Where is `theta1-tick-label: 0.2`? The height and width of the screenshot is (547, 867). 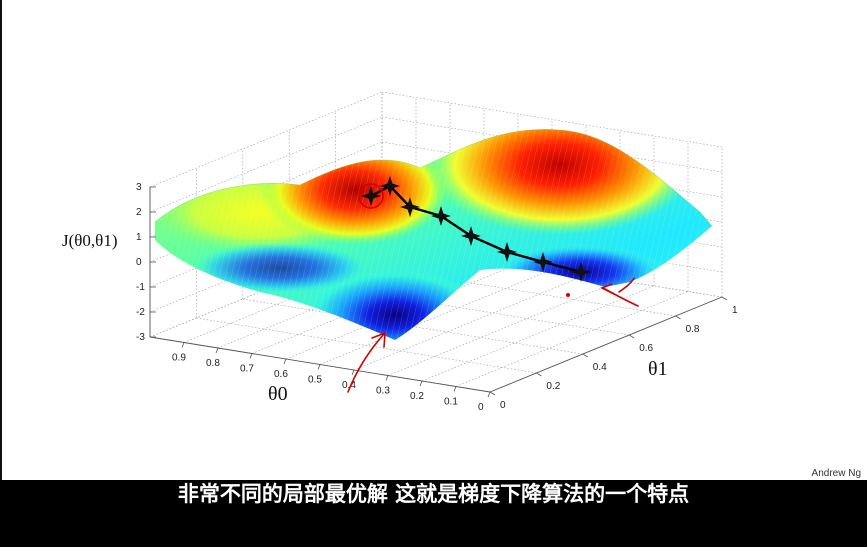 theta1-tick-label: 0.2 is located at coordinates (553, 386).